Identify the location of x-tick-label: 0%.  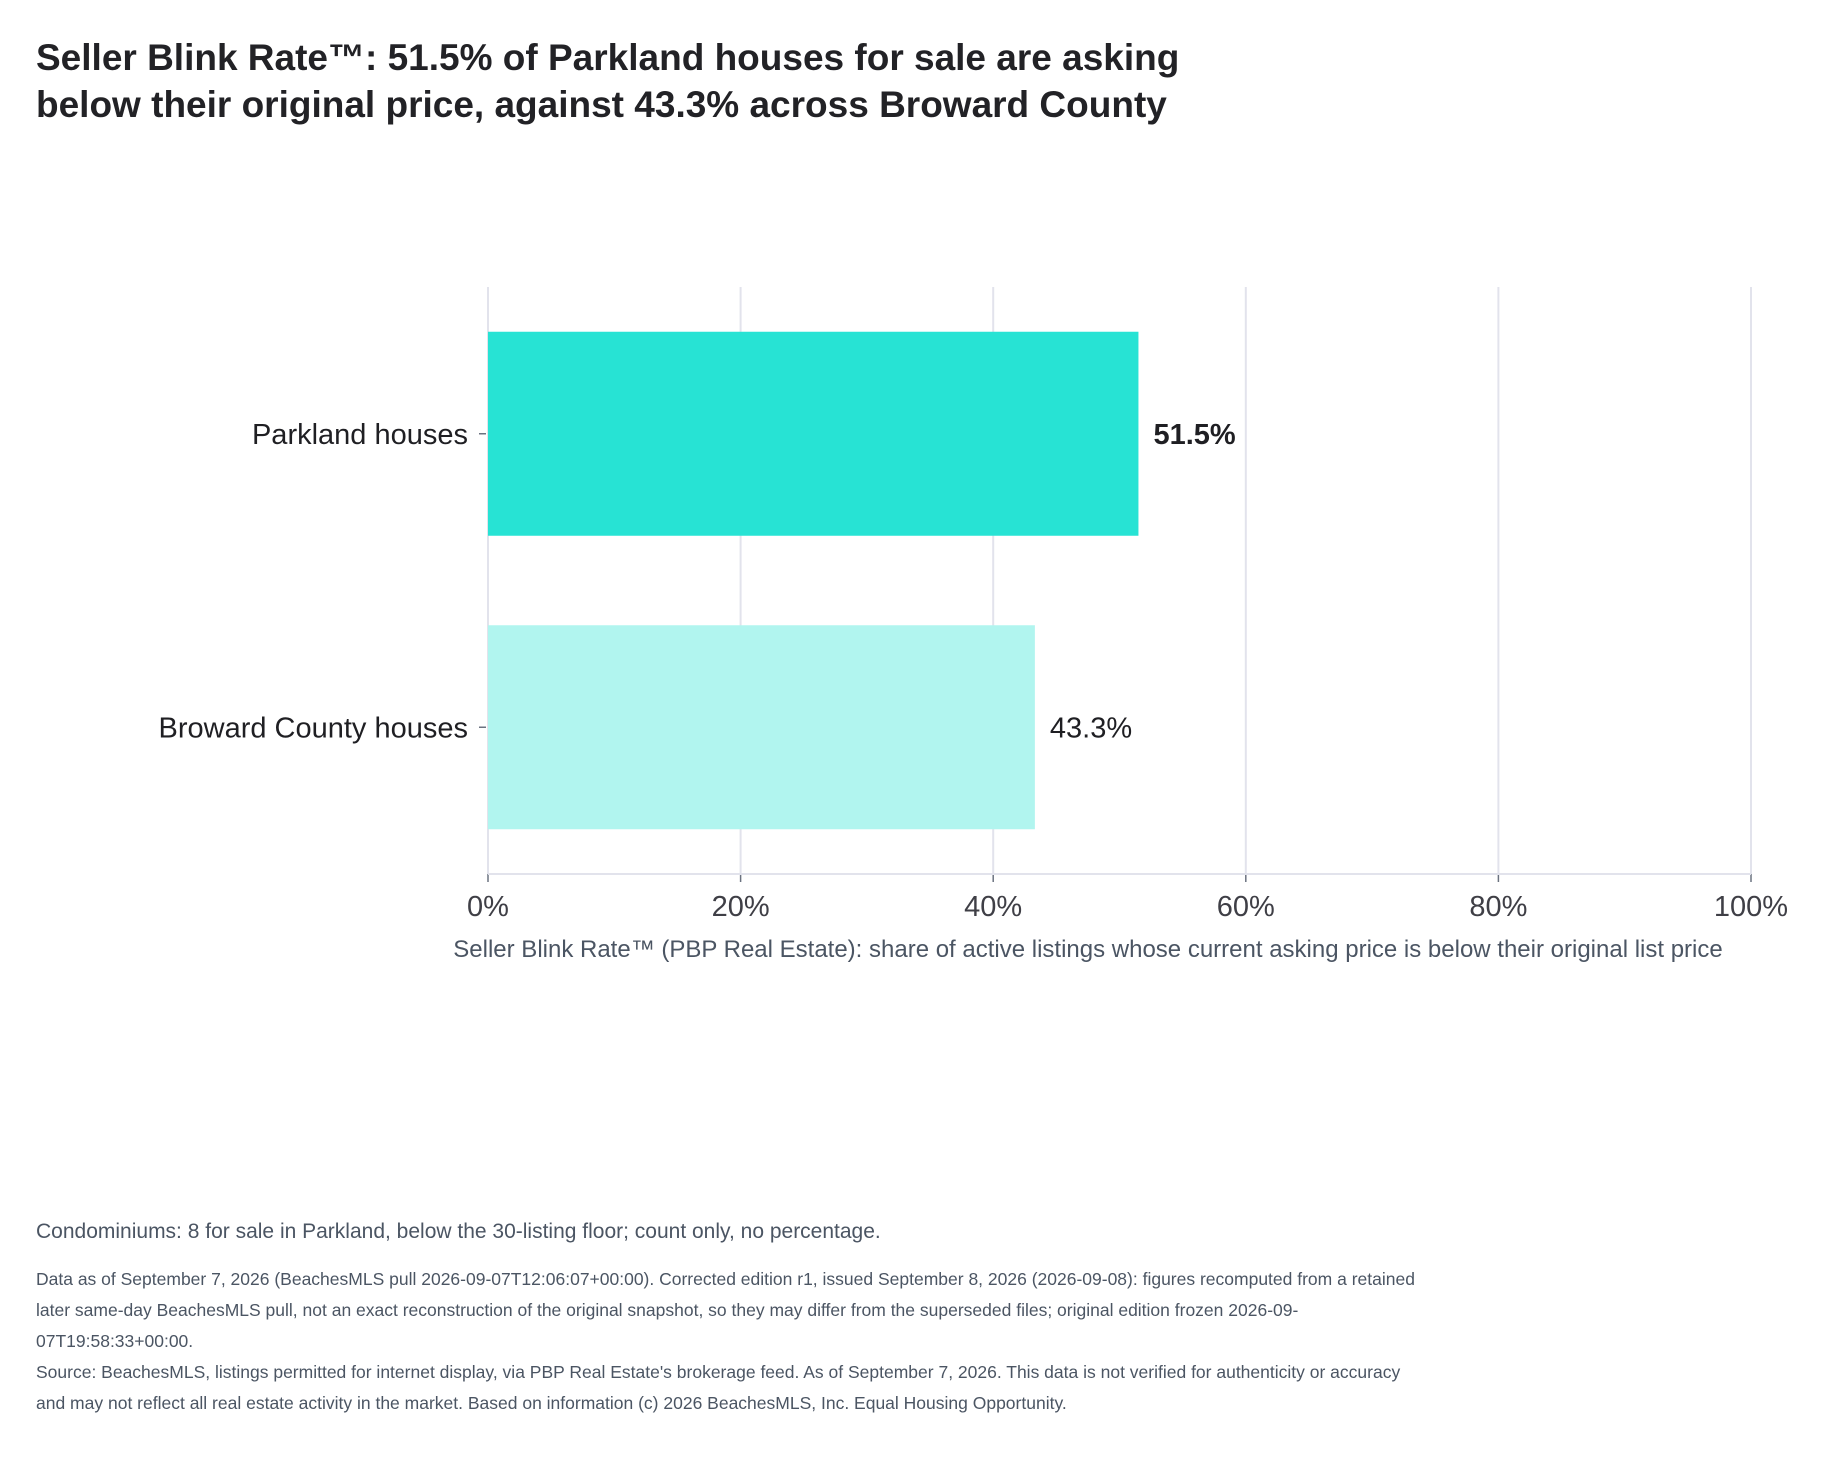
(488, 907).